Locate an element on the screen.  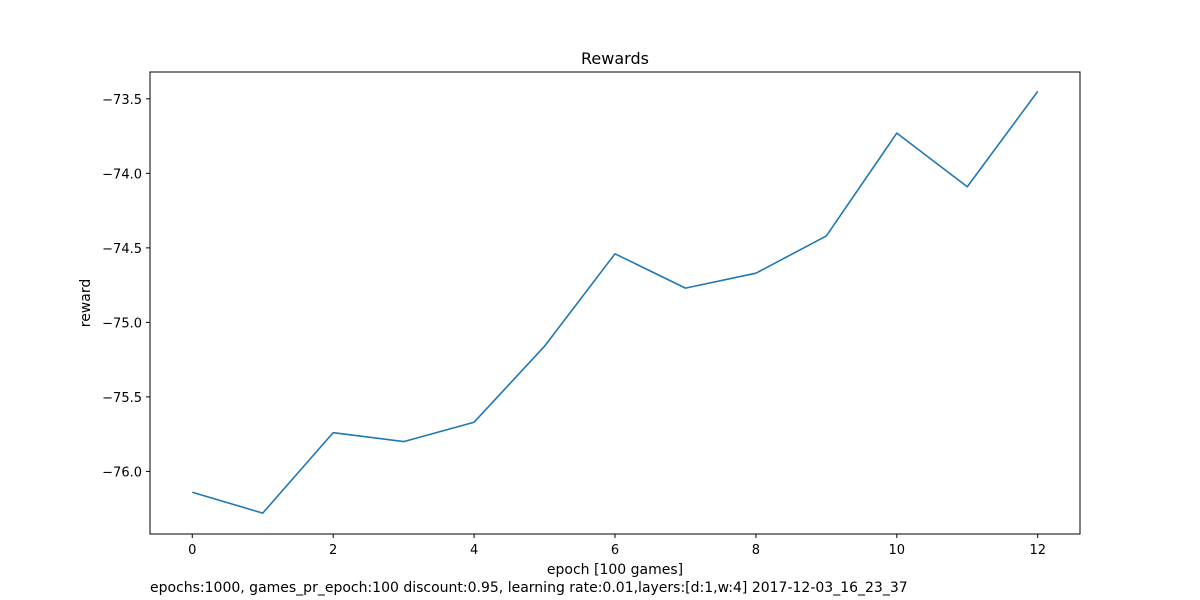
chart-title: Rewards is located at coordinates (615, 58).